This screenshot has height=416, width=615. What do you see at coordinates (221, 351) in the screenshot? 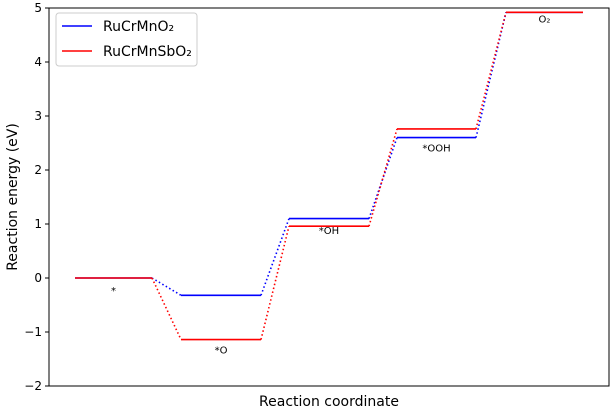
I see `state-label-1: *O` at bounding box center [221, 351].